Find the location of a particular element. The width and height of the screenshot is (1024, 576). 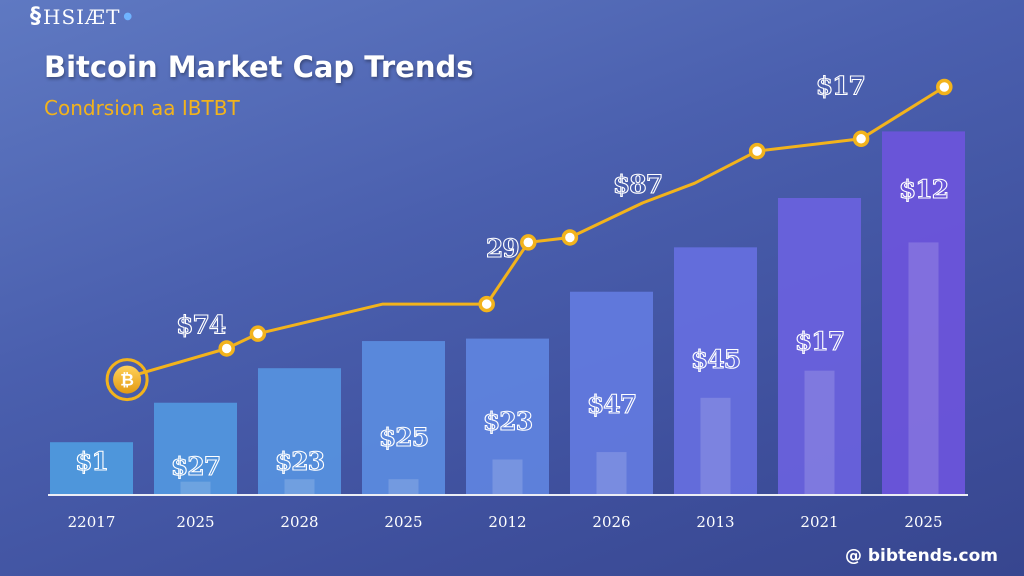

line-value-label: $17 is located at coordinates (840, 85).